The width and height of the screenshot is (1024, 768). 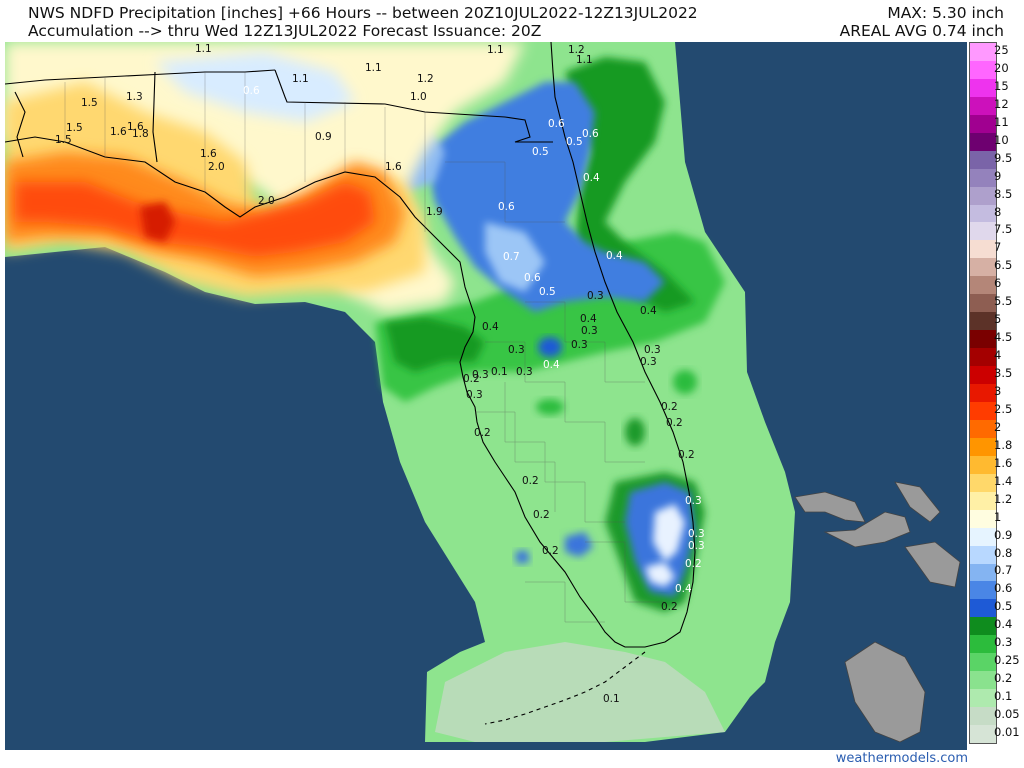 What do you see at coordinates (545, 197) in the screenshot?
I see `field-blue` at bounding box center [545, 197].